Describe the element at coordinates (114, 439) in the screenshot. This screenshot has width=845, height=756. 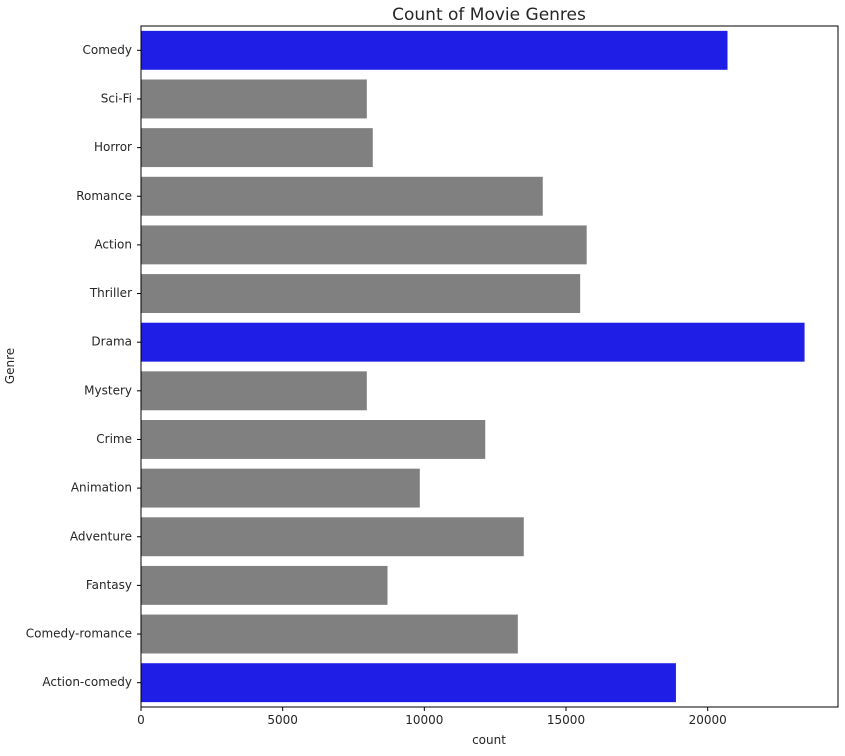
I see `y-tick-label-crime: Crime` at that location.